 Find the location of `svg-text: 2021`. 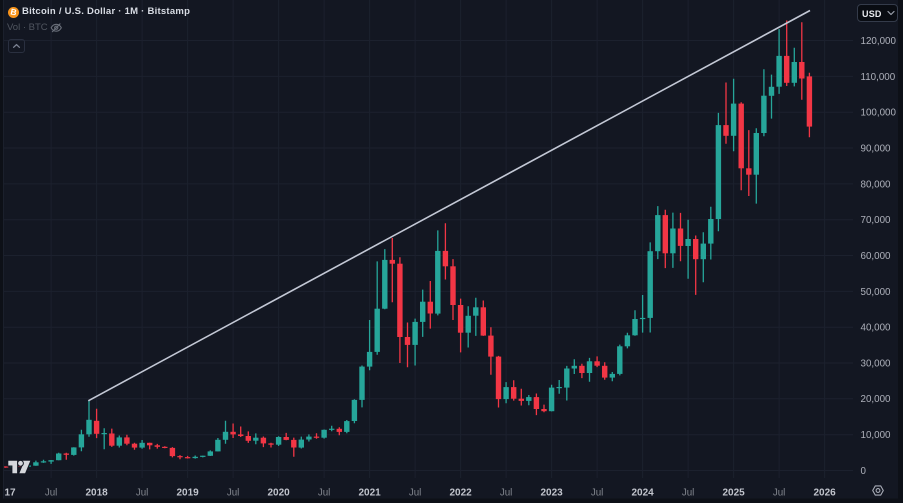

svg-text: 2021 is located at coordinates (369, 492).